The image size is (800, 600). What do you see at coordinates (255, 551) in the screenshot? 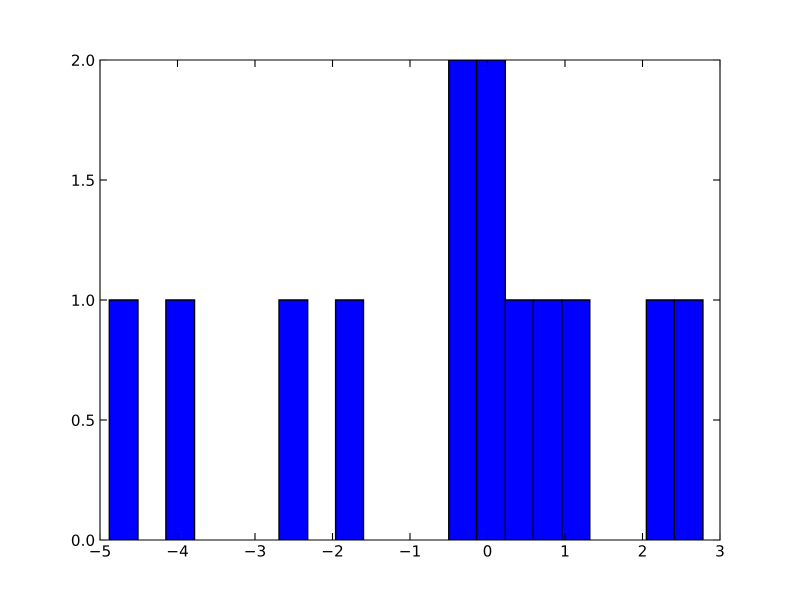
I see `x-tick-label: −3` at bounding box center [255, 551].